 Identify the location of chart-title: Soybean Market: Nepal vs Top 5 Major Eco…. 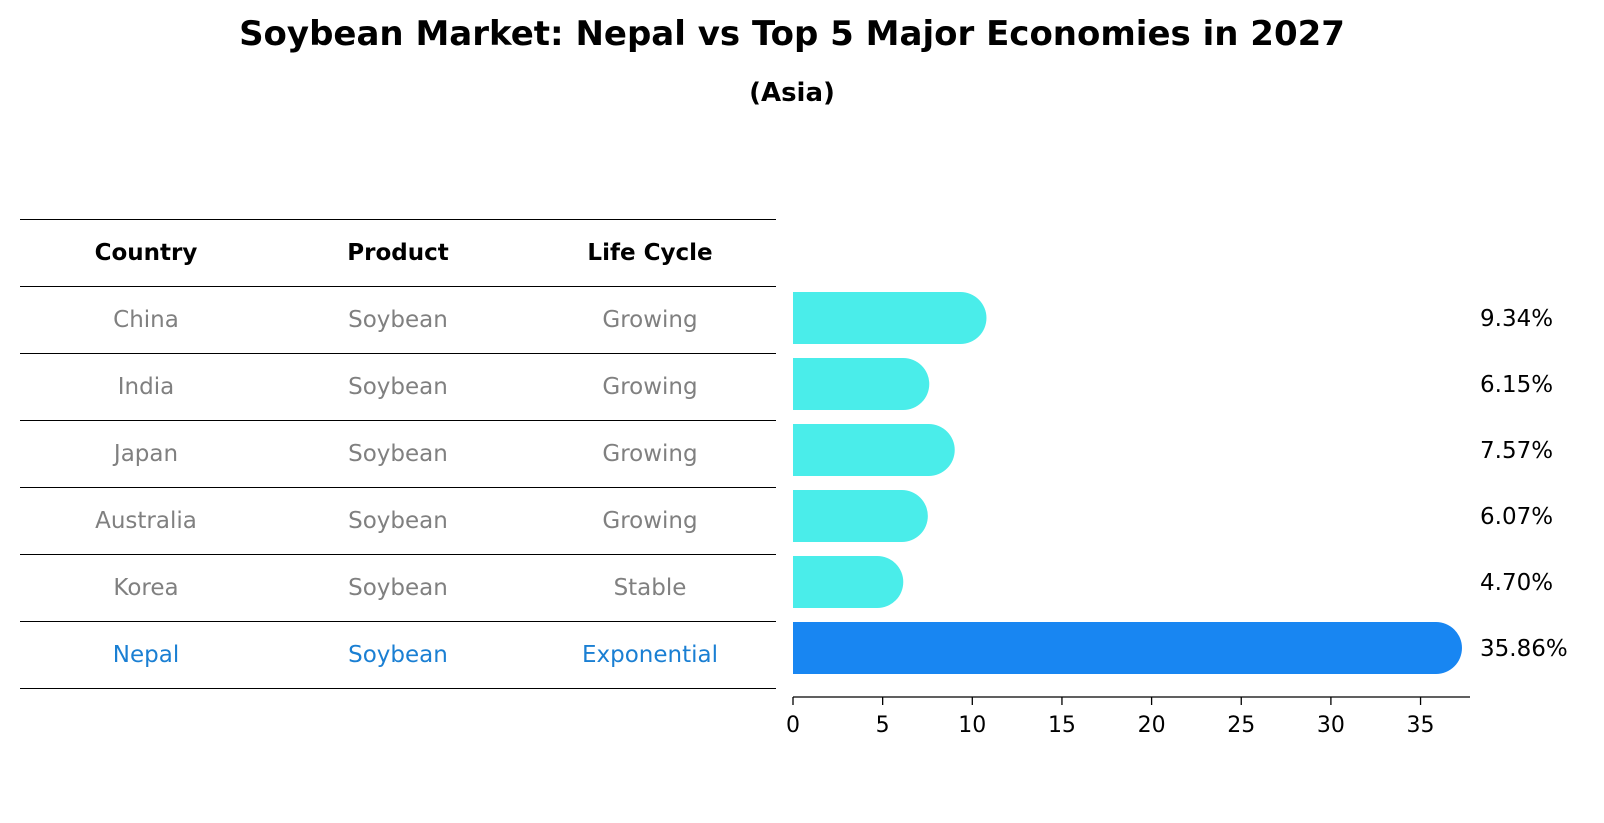
(792, 34).